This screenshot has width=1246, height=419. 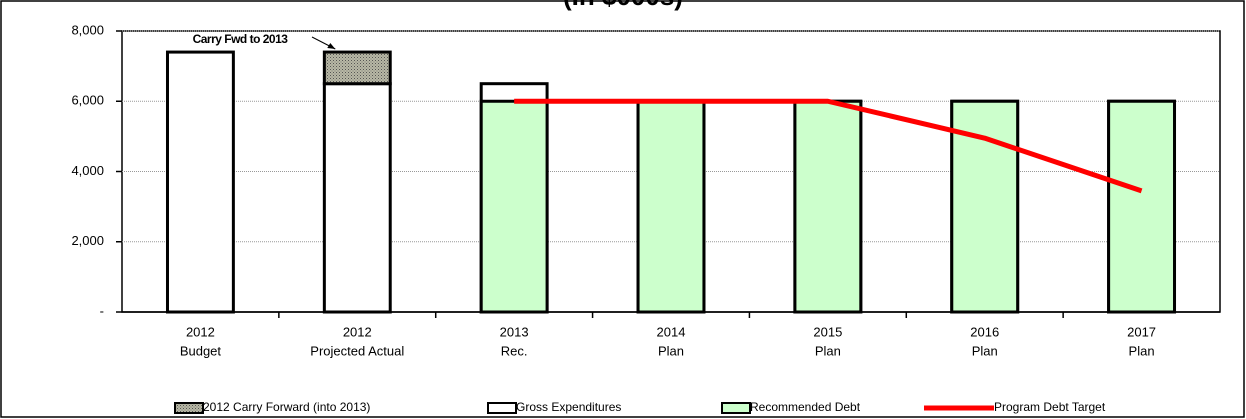 What do you see at coordinates (87, 100) in the screenshot?
I see `y-tick-label: 6,000` at bounding box center [87, 100].